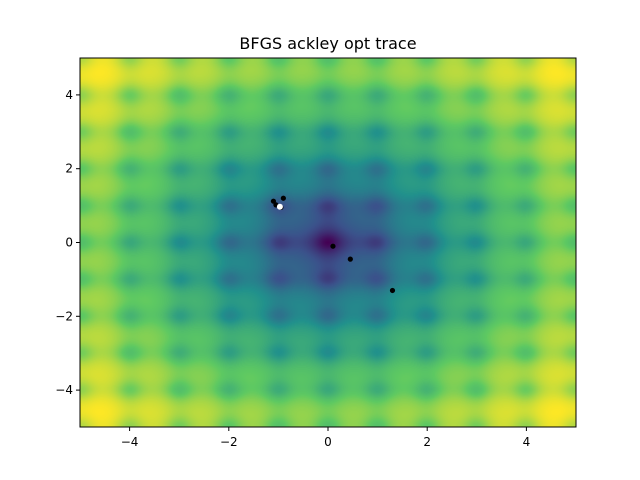  What do you see at coordinates (69, 243) in the screenshot?
I see `y-tick-label: 0` at bounding box center [69, 243].